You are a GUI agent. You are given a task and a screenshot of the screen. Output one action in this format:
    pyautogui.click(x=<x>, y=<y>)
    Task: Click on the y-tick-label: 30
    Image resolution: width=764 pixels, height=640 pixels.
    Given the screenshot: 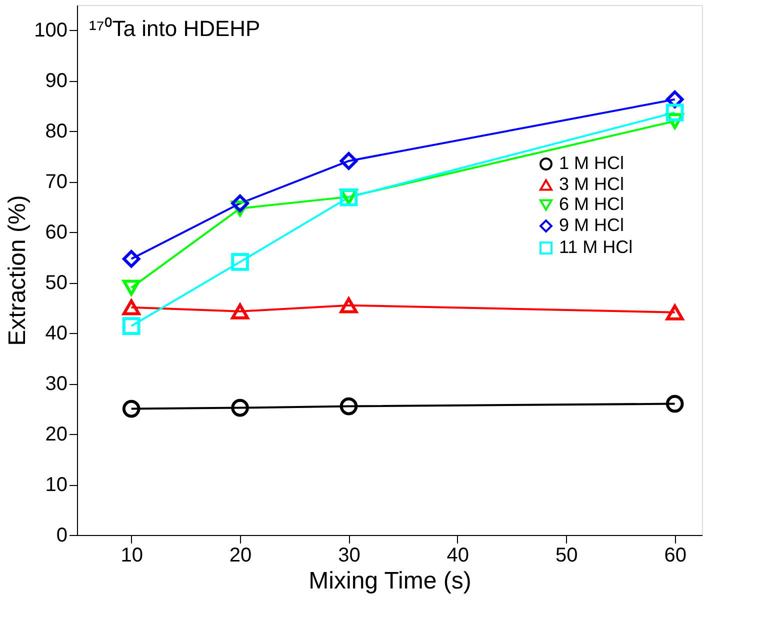 What is the action you would take?
    pyautogui.click(x=56, y=384)
    